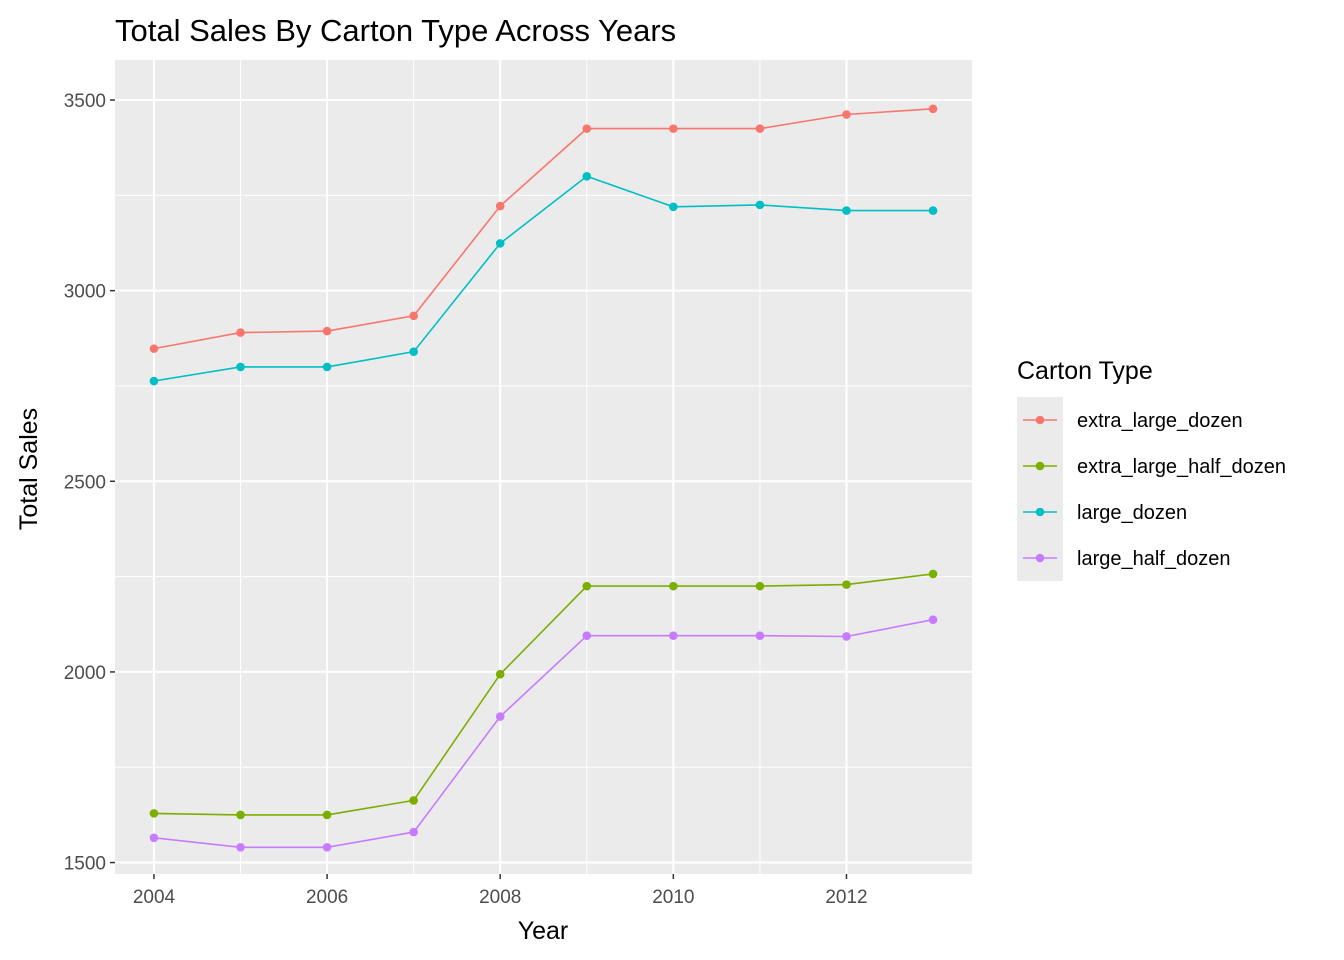 Image resolution: width=1344 pixels, height=960 pixels. Describe the element at coordinates (154, 897) in the screenshot. I see `x-tick-label: 2004` at that location.